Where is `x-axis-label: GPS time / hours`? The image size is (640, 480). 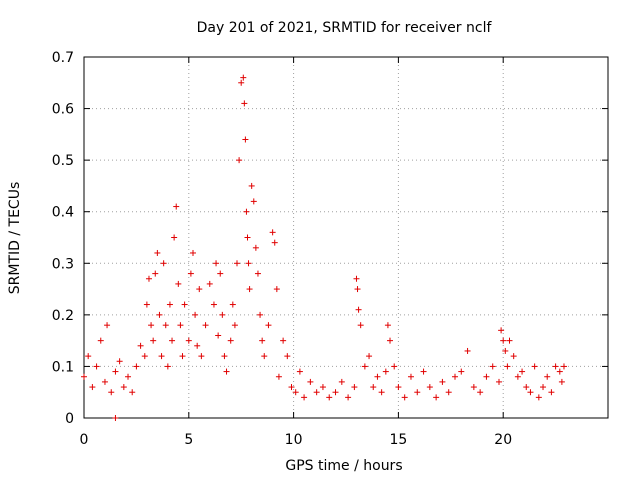 x-axis-label: GPS time / hours is located at coordinates (343, 466).